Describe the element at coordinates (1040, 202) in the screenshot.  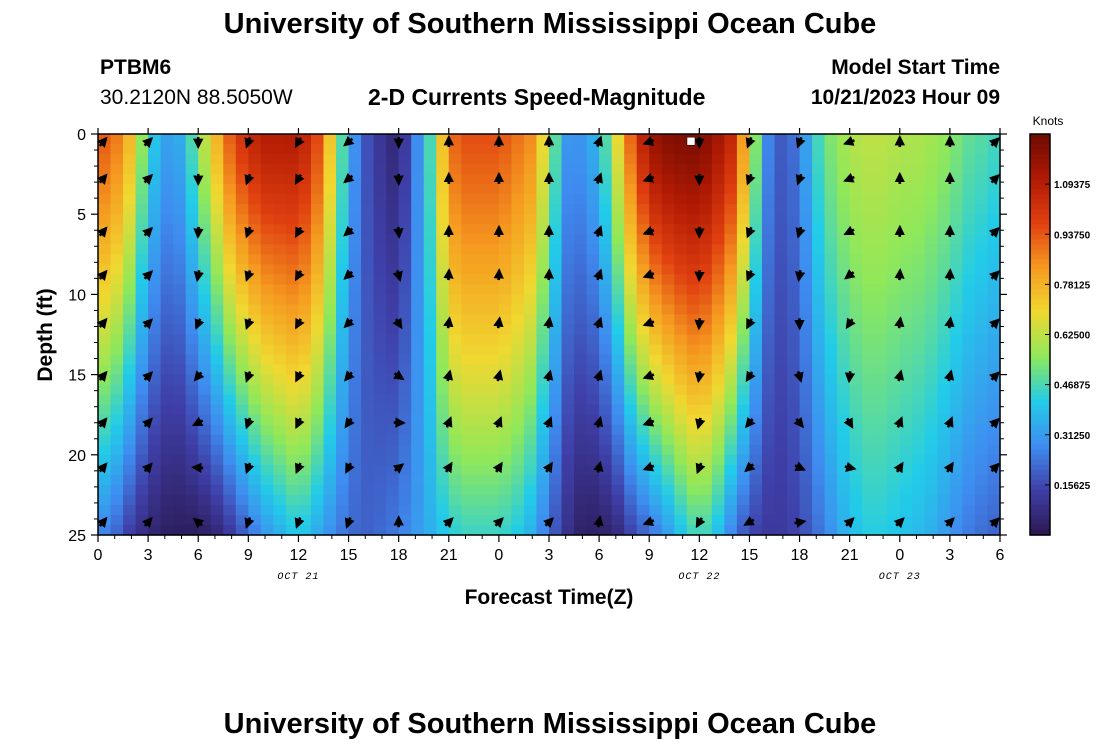
I see `colorbar-segment` at that location.